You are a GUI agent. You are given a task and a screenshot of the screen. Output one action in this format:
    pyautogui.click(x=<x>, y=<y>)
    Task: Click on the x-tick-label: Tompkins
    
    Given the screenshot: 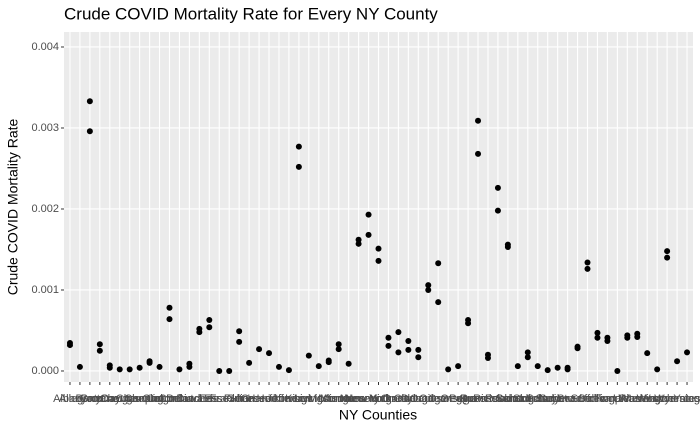 What is the action you would take?
    pyautogui.click(x=617, y=399)
    